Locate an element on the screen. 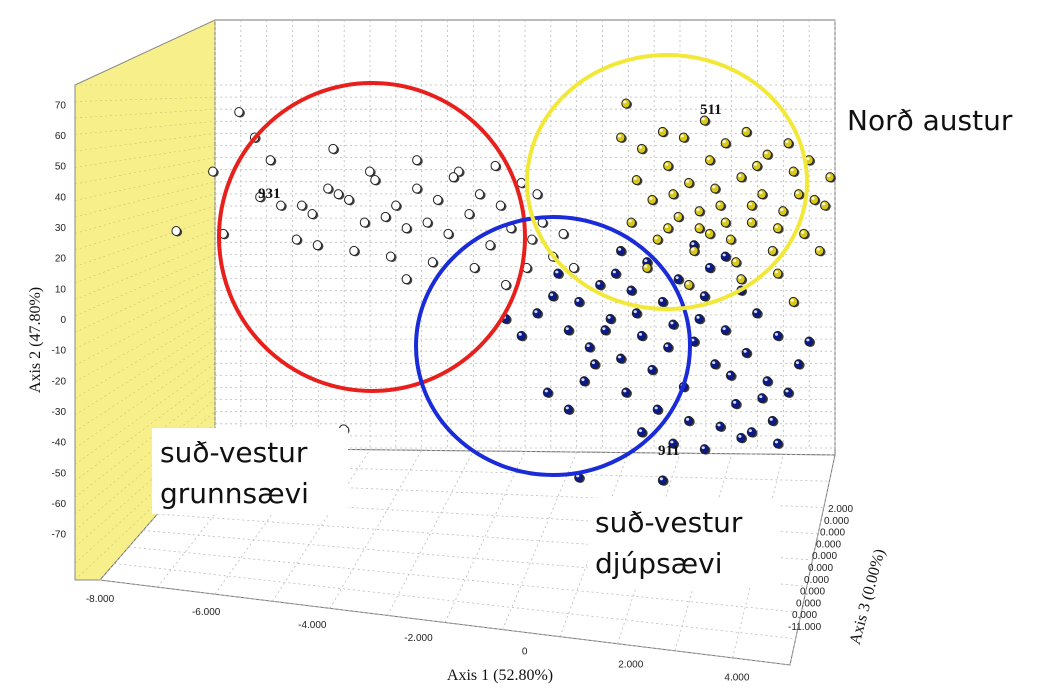 The height and width of the screenshot is (691, 1061). y-tick-label: -40 is located at coordinates (59, 443).